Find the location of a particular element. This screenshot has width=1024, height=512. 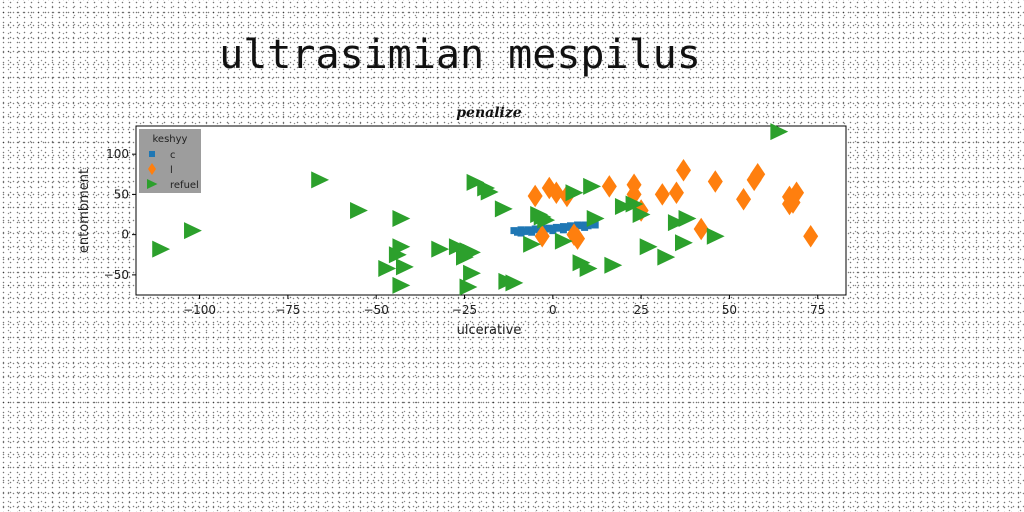

x-tick-label: 50 is located at coordinates (729, 310).